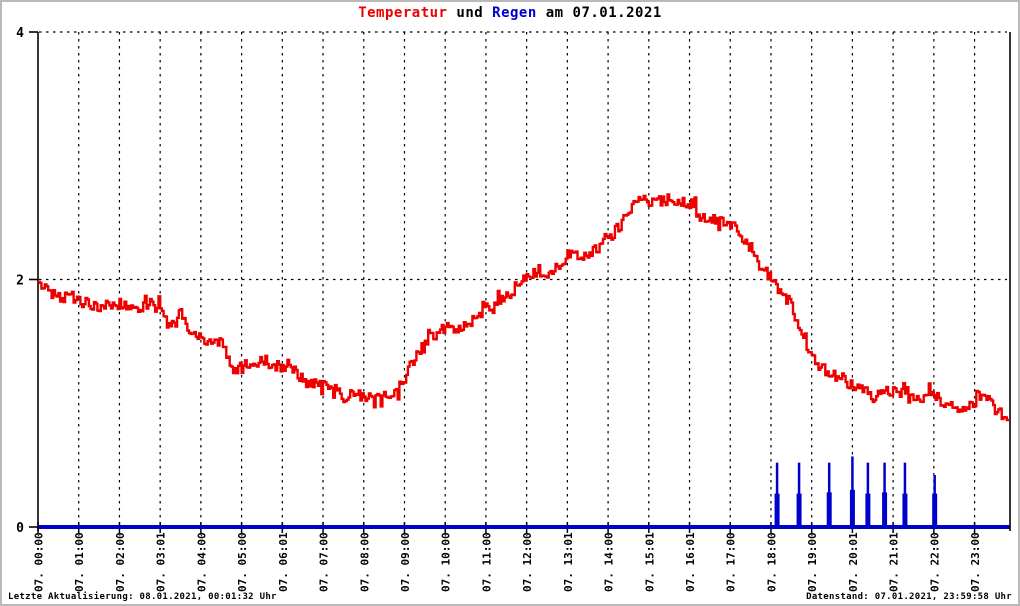 This screenshot has width=1020, height=606. Describe the element at coordinates (20, 528) in the screenshot. I see `y-axis-tick-label: 0` at that location.